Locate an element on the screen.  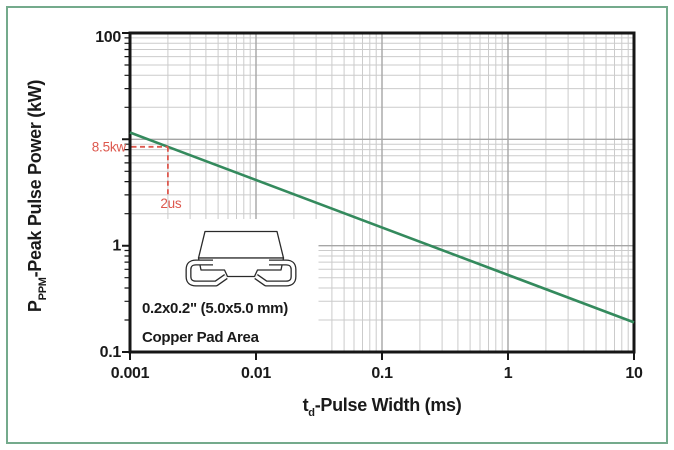
x-tick-label: 1 is located at coordinates (508, 373).